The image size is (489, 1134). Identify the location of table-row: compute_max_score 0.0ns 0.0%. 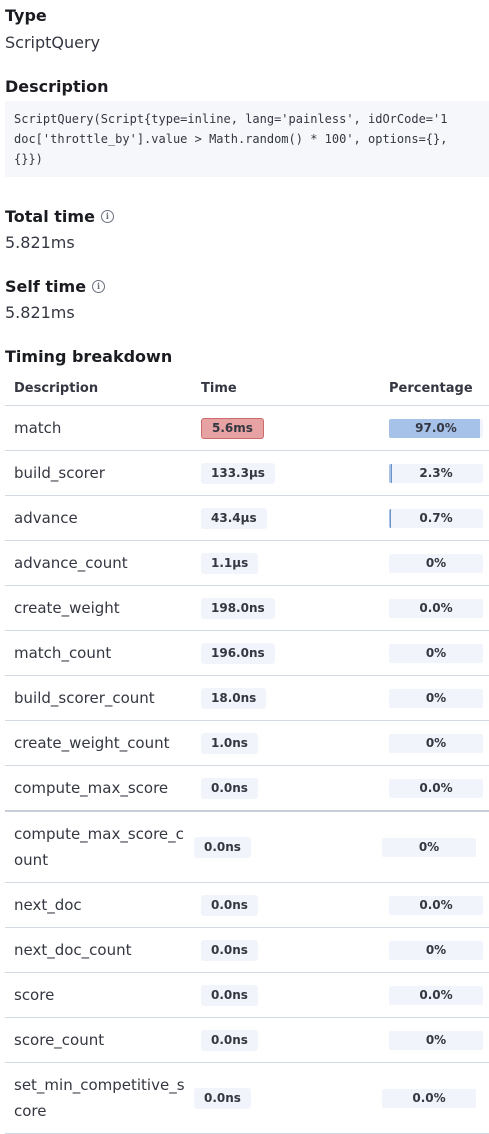
(247, 789).